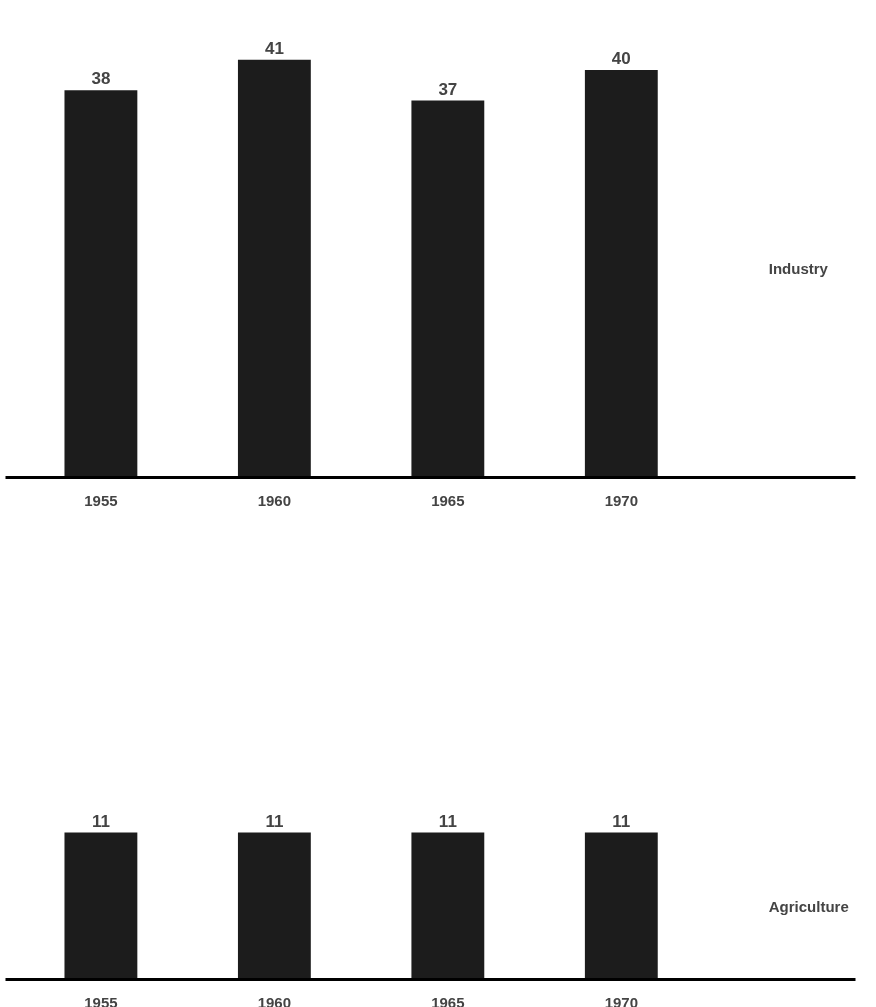 The width and height of the screenshot is (876, 1007). I want to click on text: Agriculture, so click(808, 906).